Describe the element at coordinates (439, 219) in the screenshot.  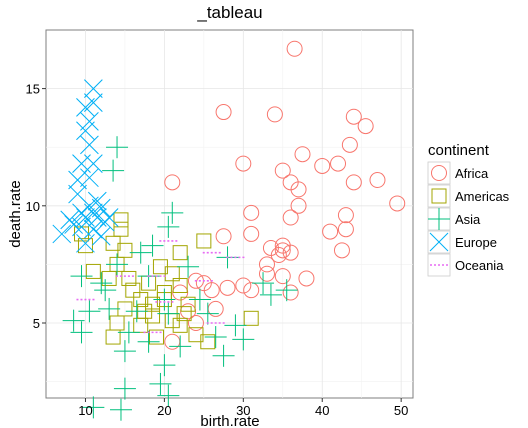
I see `legend-key-asia` at that location.